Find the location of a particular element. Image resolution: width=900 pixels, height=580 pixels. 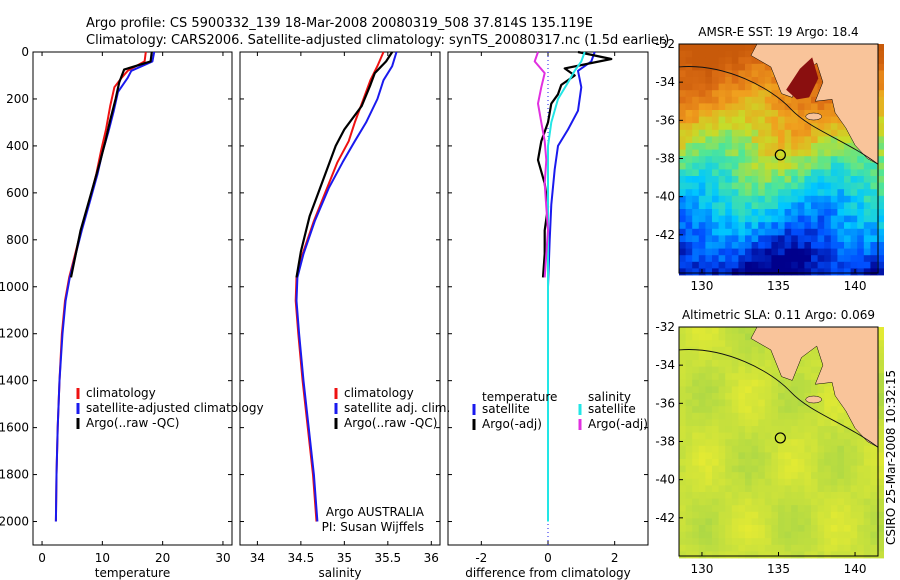

sla-map-ytick-label: -32 is located at coordinates (665, 327).